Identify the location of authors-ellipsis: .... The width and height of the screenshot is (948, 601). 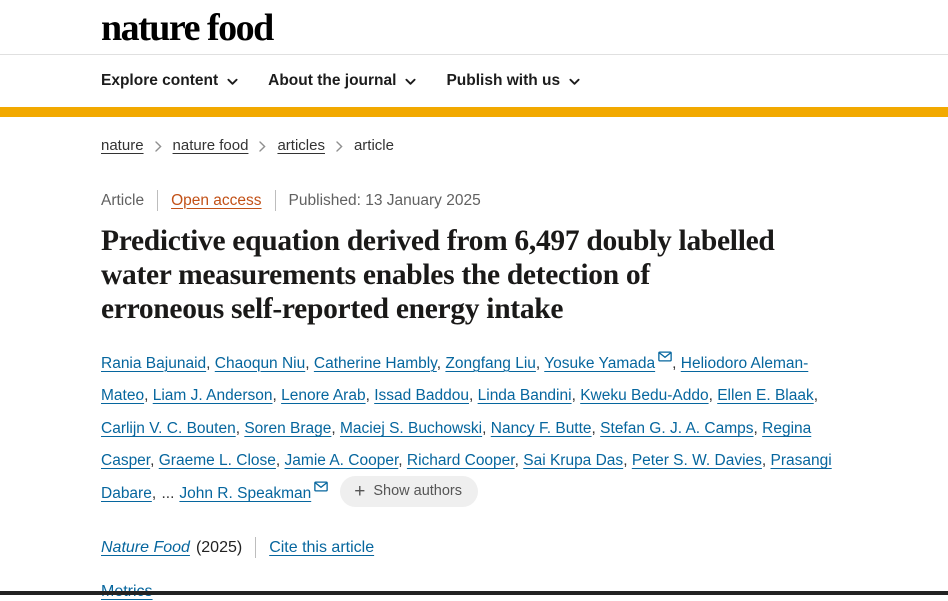
(168, 493).